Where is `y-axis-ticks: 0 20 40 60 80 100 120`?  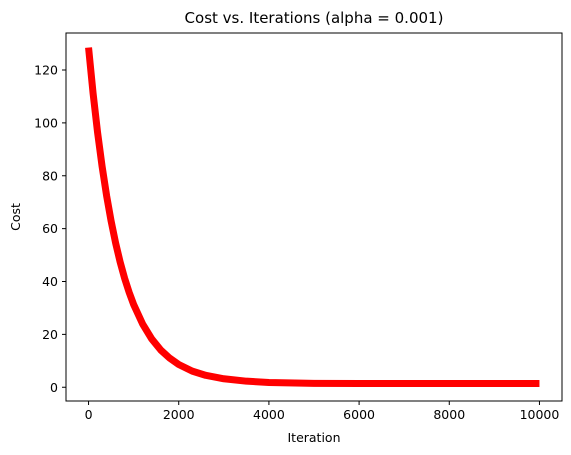
y-axis-ticks: 0 20 40 60 80 100 120 is located at coordinates (50, 229).